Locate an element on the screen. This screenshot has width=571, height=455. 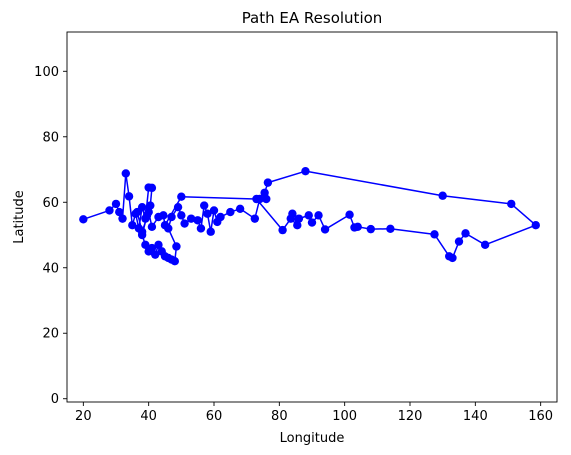
x-tick-label: 20 is located at coordinates (83, 416).